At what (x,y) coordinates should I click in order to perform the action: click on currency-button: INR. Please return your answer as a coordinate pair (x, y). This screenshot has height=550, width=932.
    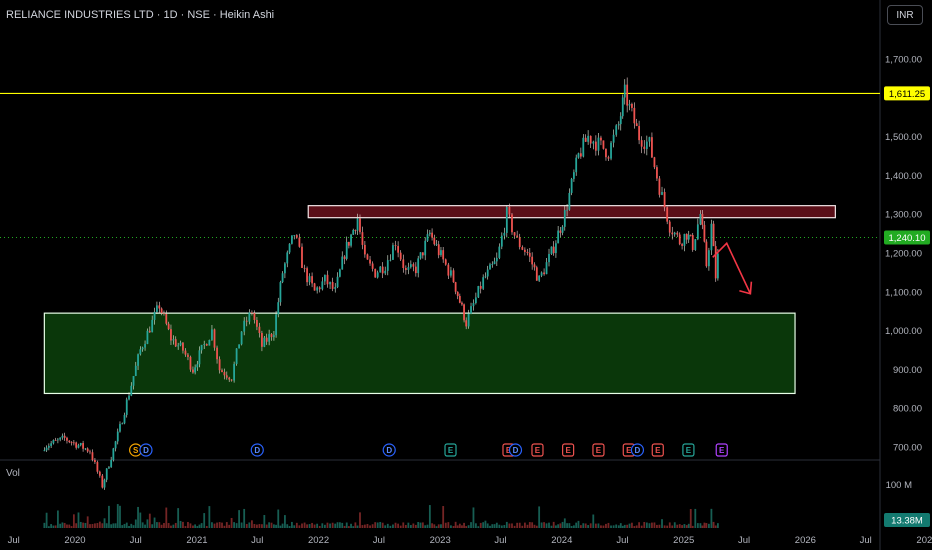
    Looking at the image, I should click on (905, 15).